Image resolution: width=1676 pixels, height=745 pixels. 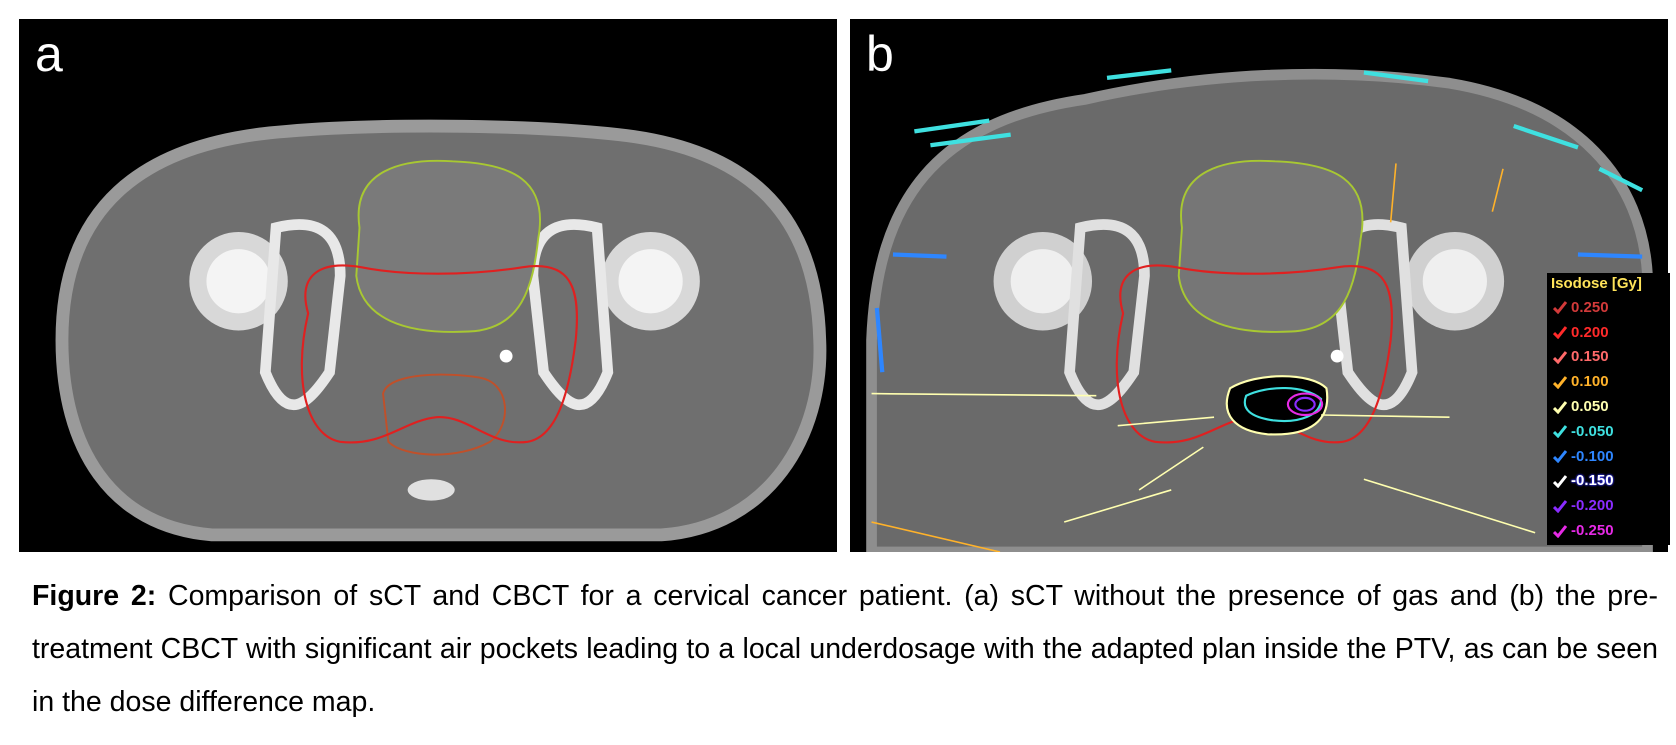 I want to click on legend-item: -0.050, so click(x=1608, y=431).